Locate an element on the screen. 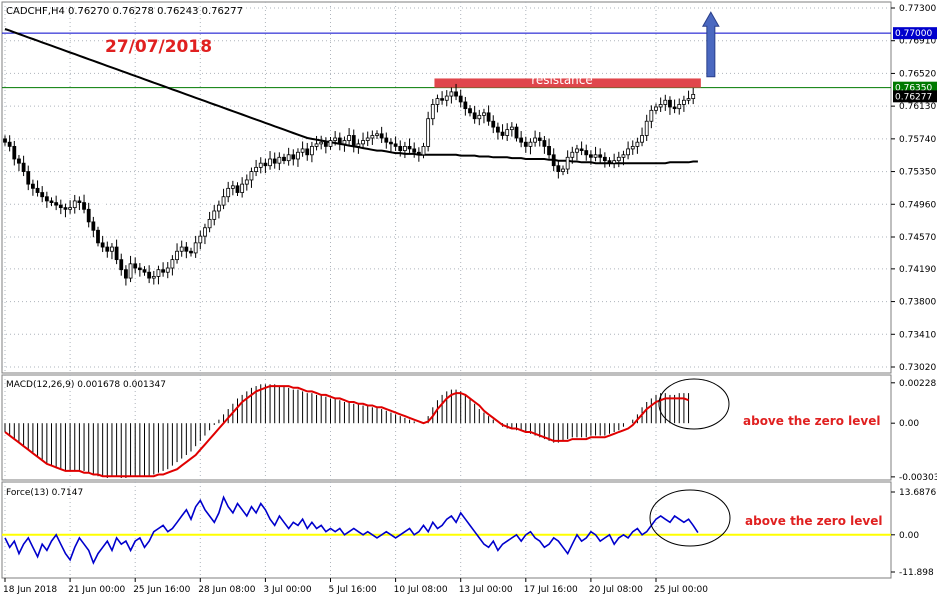  date-tick-label: 18 Jun 2018 is located at coordinates (30, 590).